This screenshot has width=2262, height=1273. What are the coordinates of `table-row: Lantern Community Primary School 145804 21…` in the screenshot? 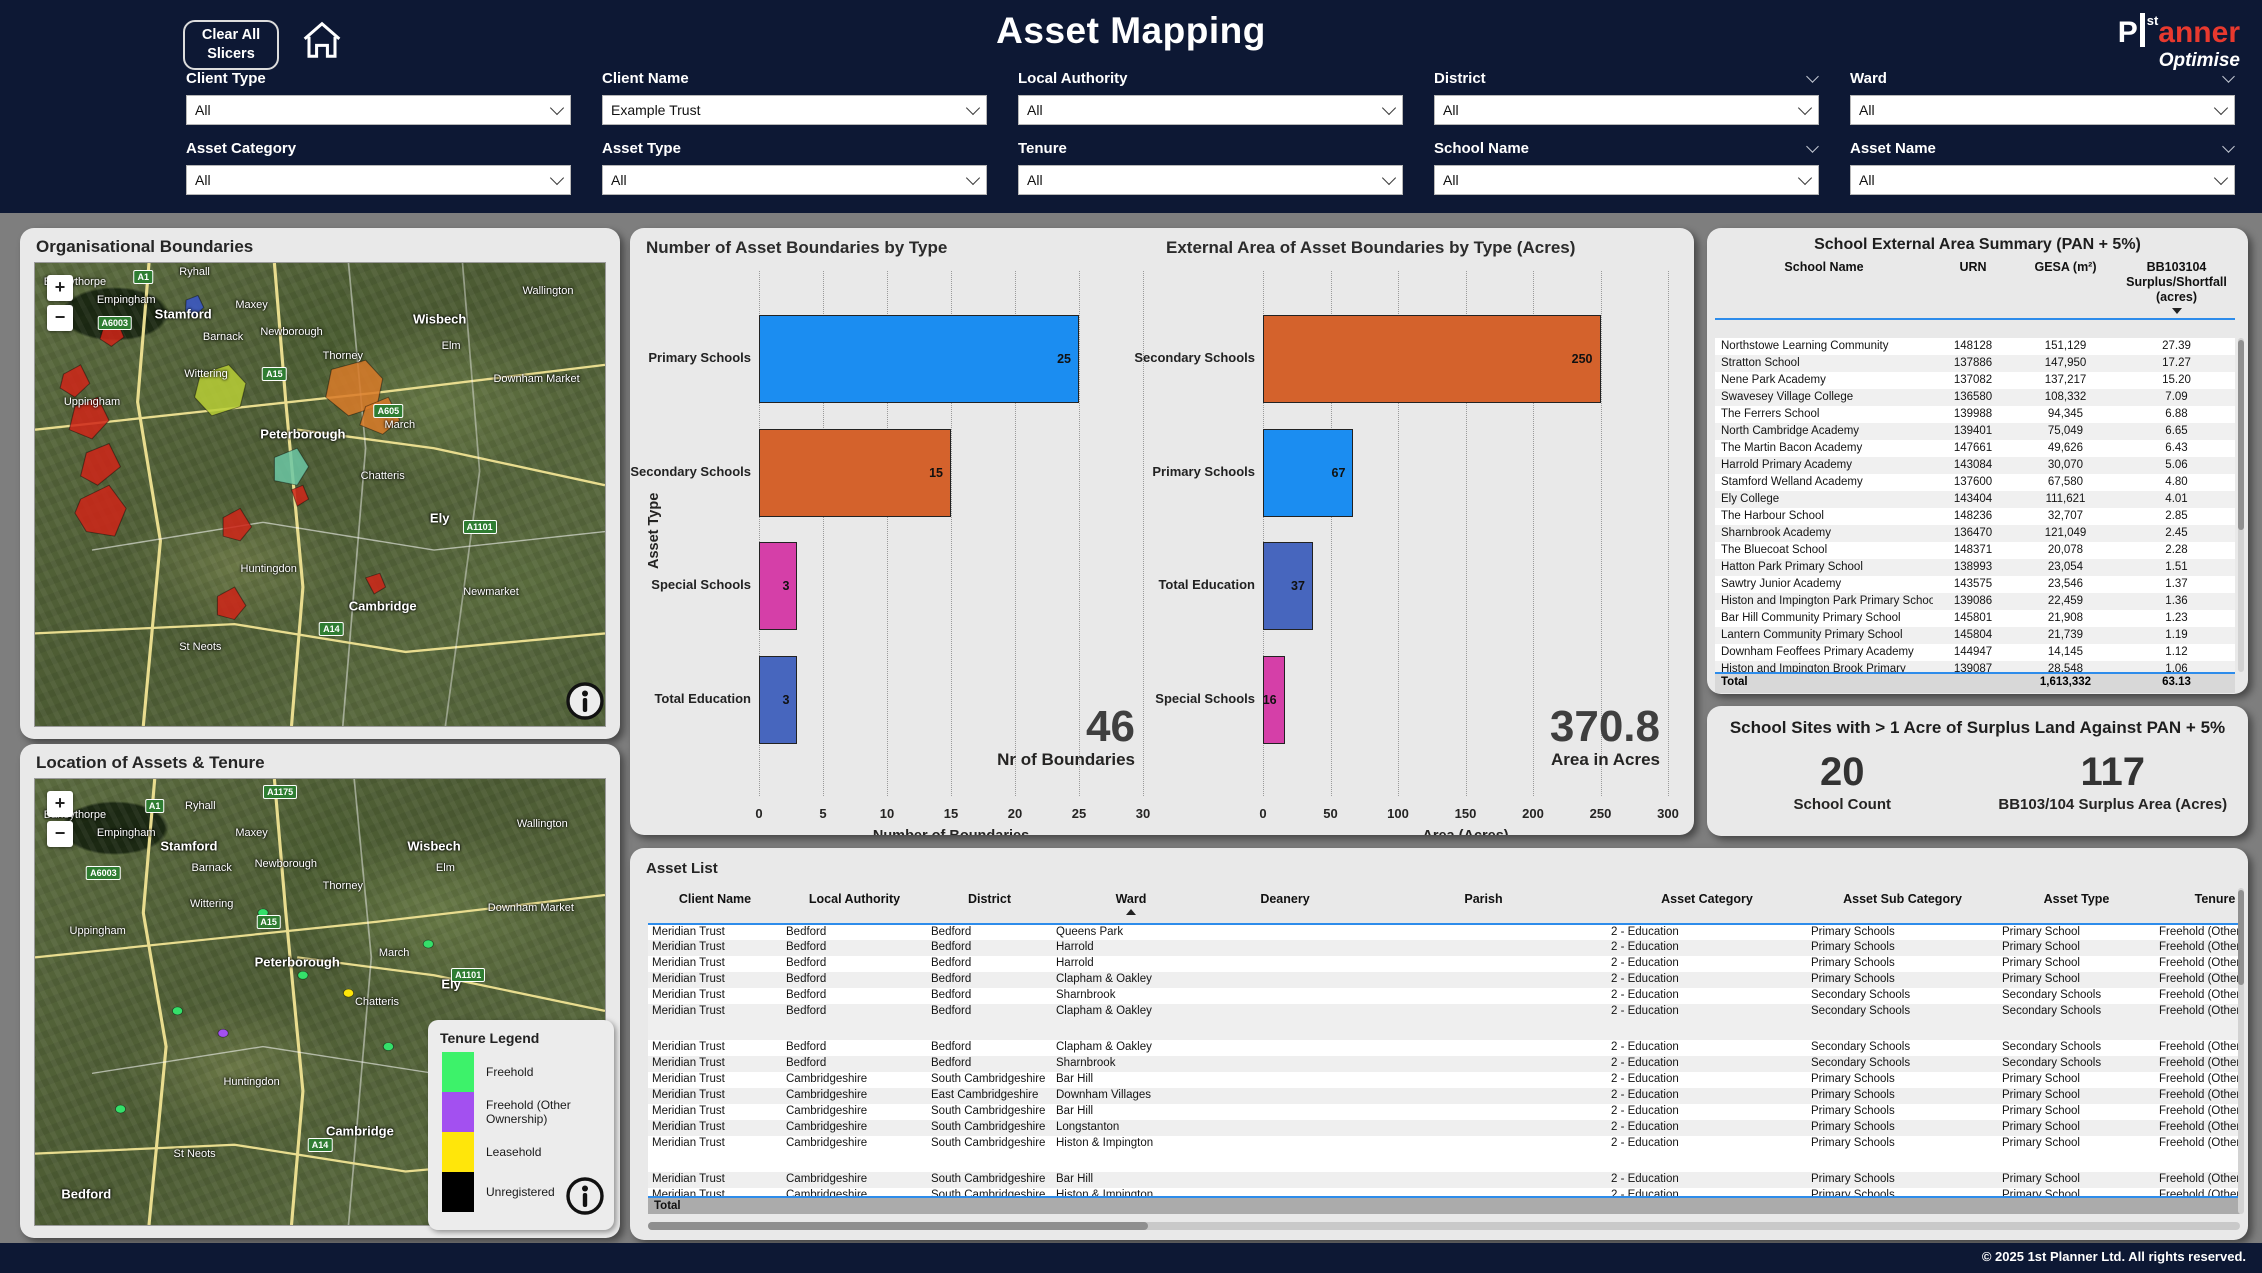 It's located at (1975, 635).